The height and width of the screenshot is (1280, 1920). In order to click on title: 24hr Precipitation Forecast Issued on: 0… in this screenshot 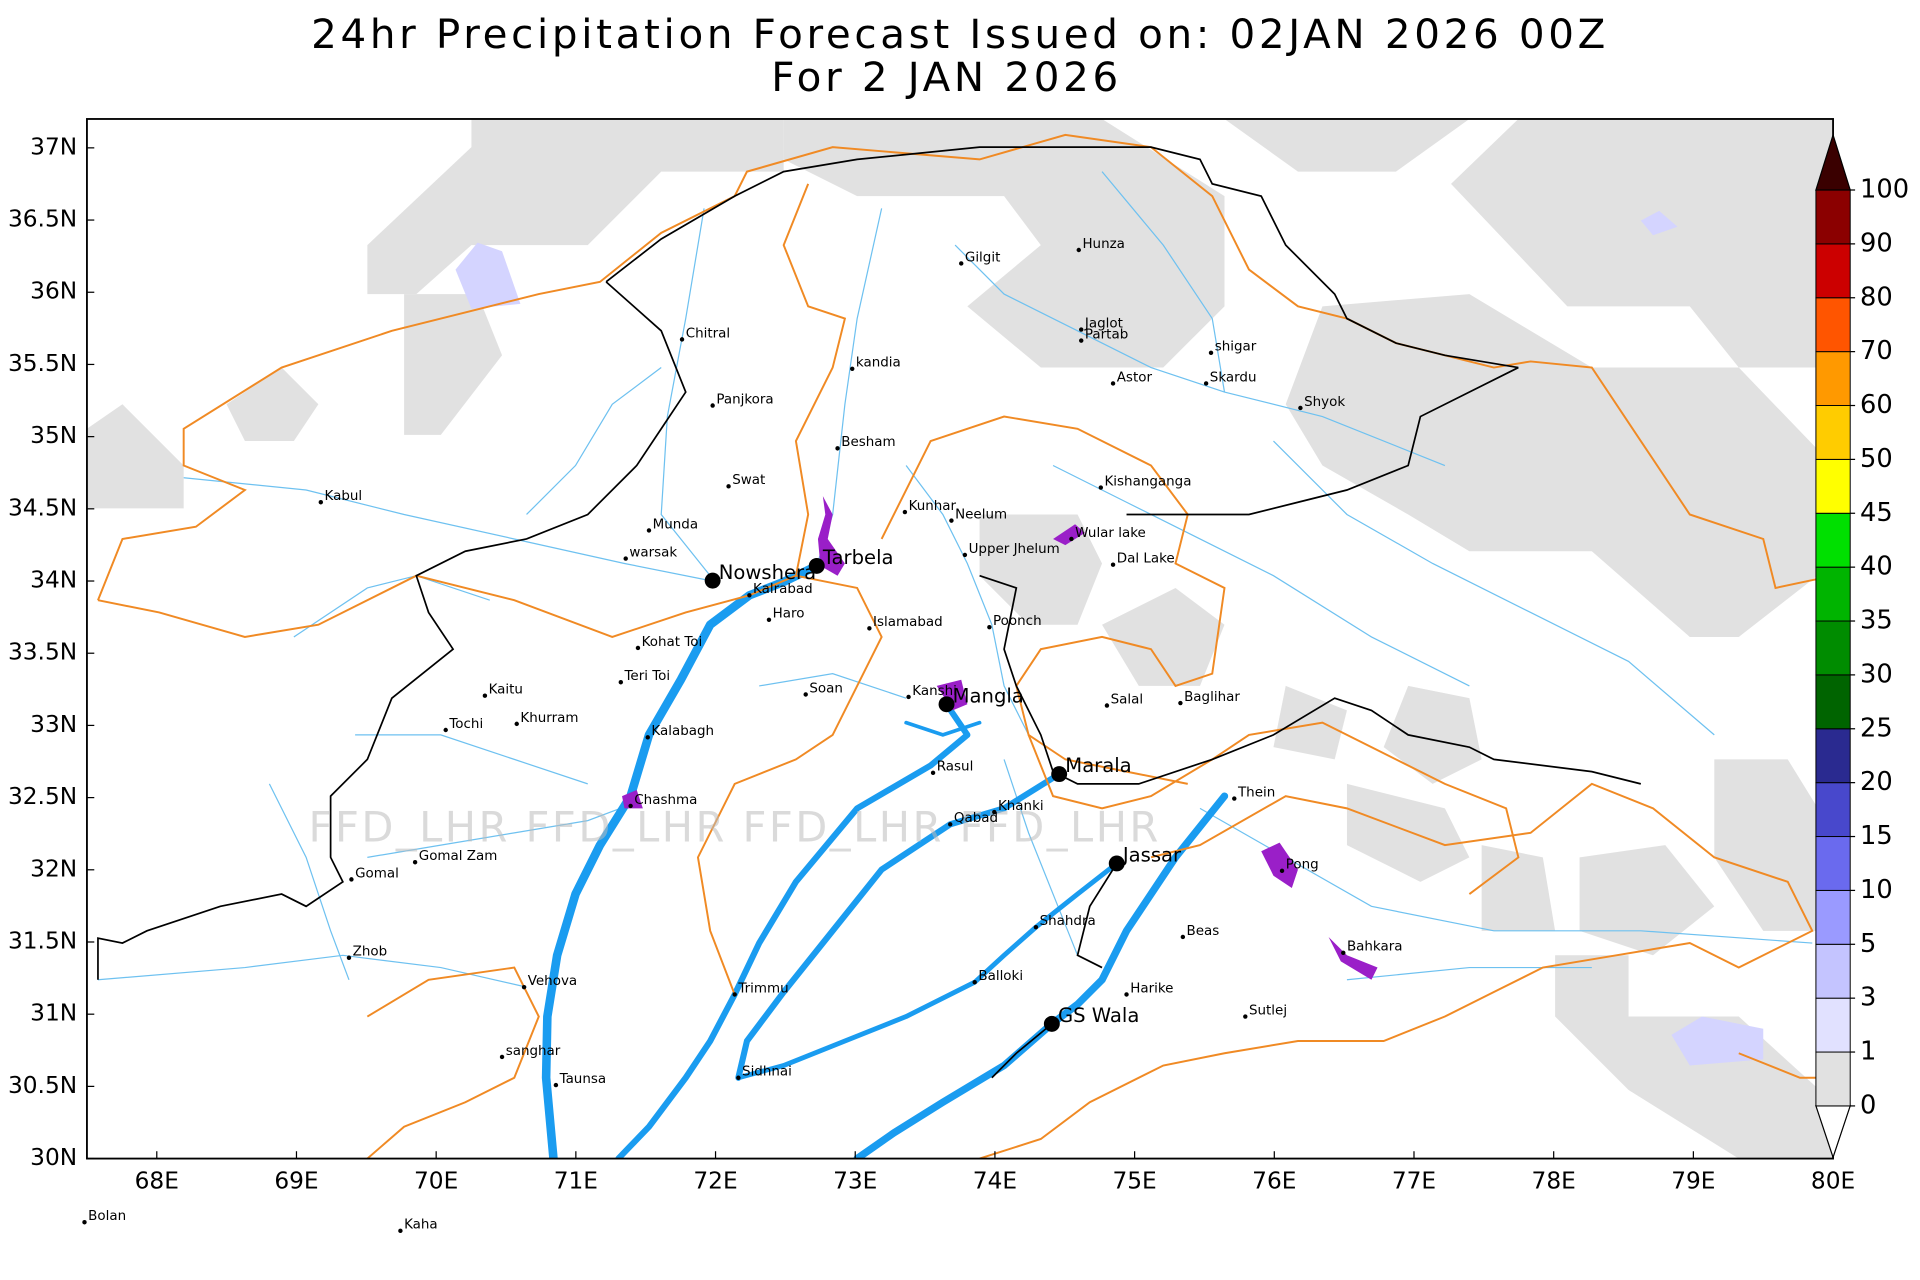, I will do `click(960, 34)`.